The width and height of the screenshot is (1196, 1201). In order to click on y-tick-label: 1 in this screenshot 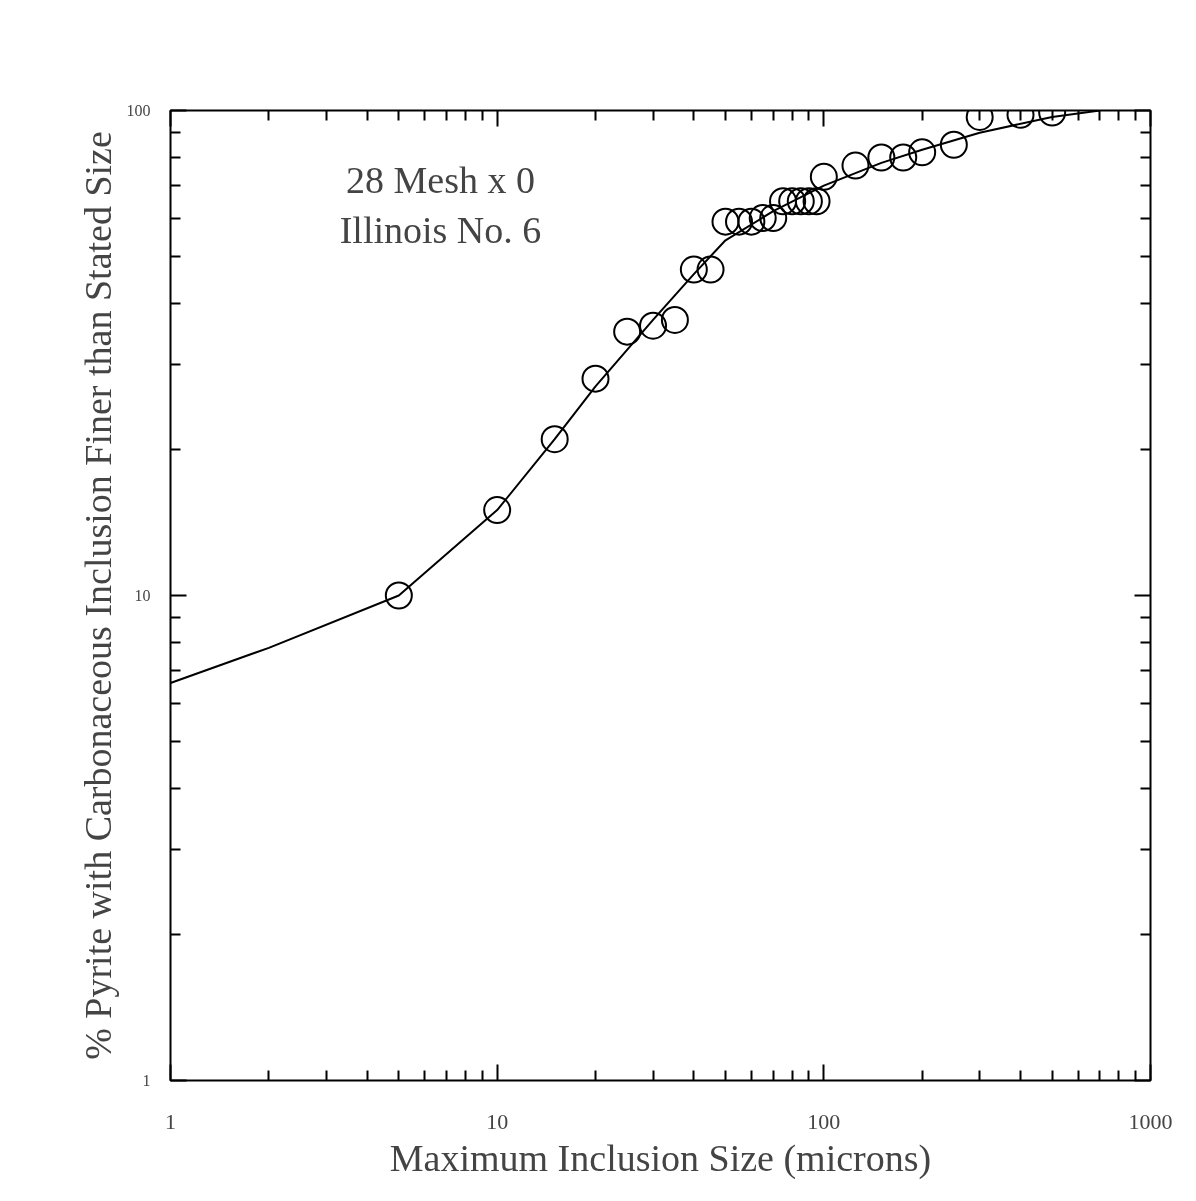, I will do `click(146, 1080)`.